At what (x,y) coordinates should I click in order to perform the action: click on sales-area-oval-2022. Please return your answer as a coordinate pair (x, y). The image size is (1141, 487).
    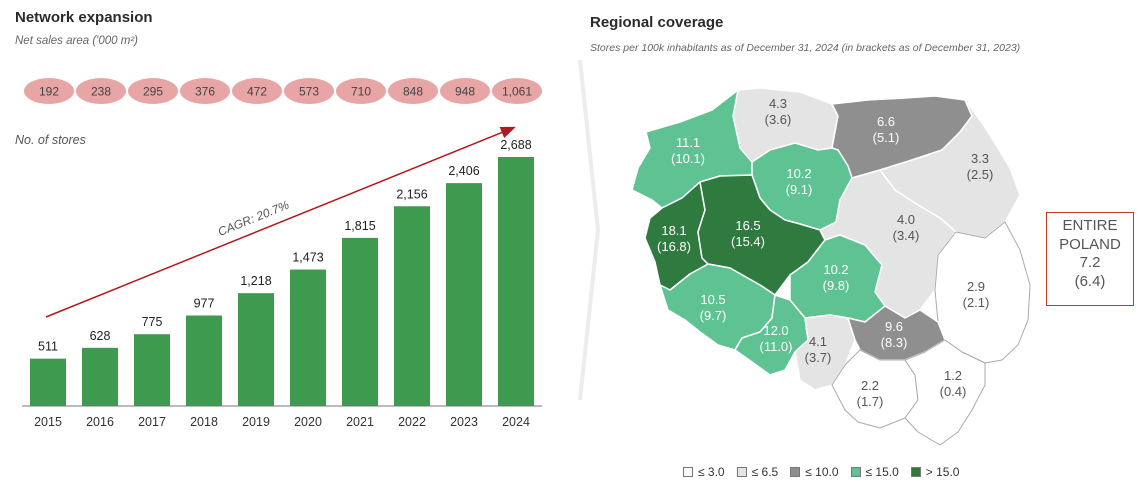
    Looking at the image, I should click on (413, 91).